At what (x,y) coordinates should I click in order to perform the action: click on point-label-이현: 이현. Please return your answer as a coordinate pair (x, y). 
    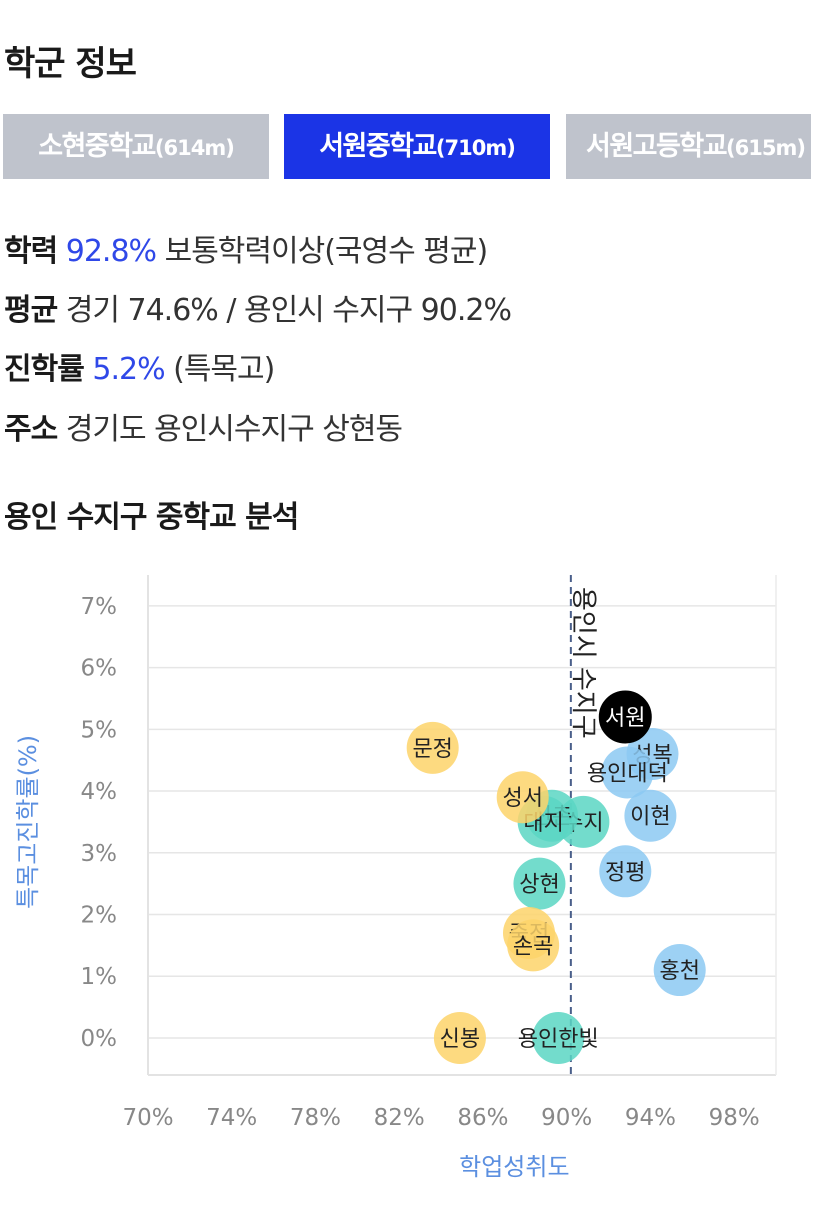
    Looking at the image, I should click on (650, 817).